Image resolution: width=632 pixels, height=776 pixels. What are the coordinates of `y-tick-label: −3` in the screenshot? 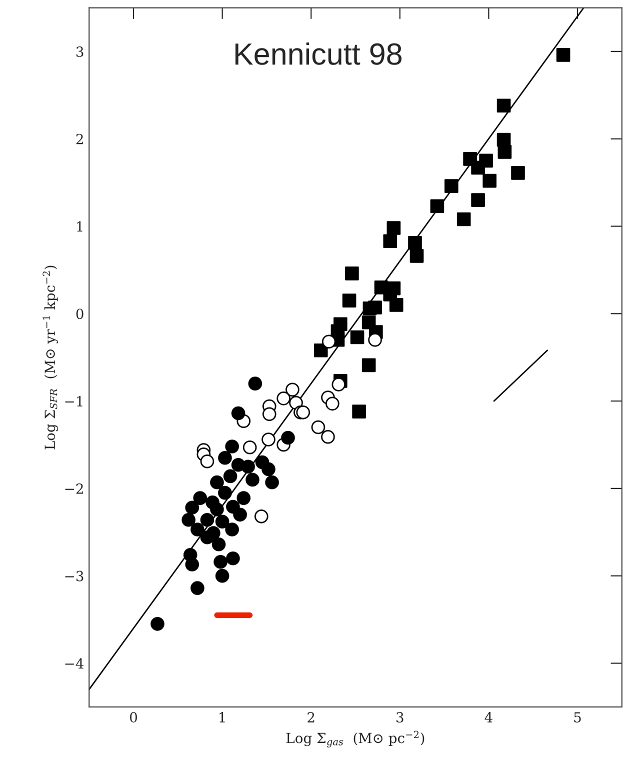 It's located at (74, 576).